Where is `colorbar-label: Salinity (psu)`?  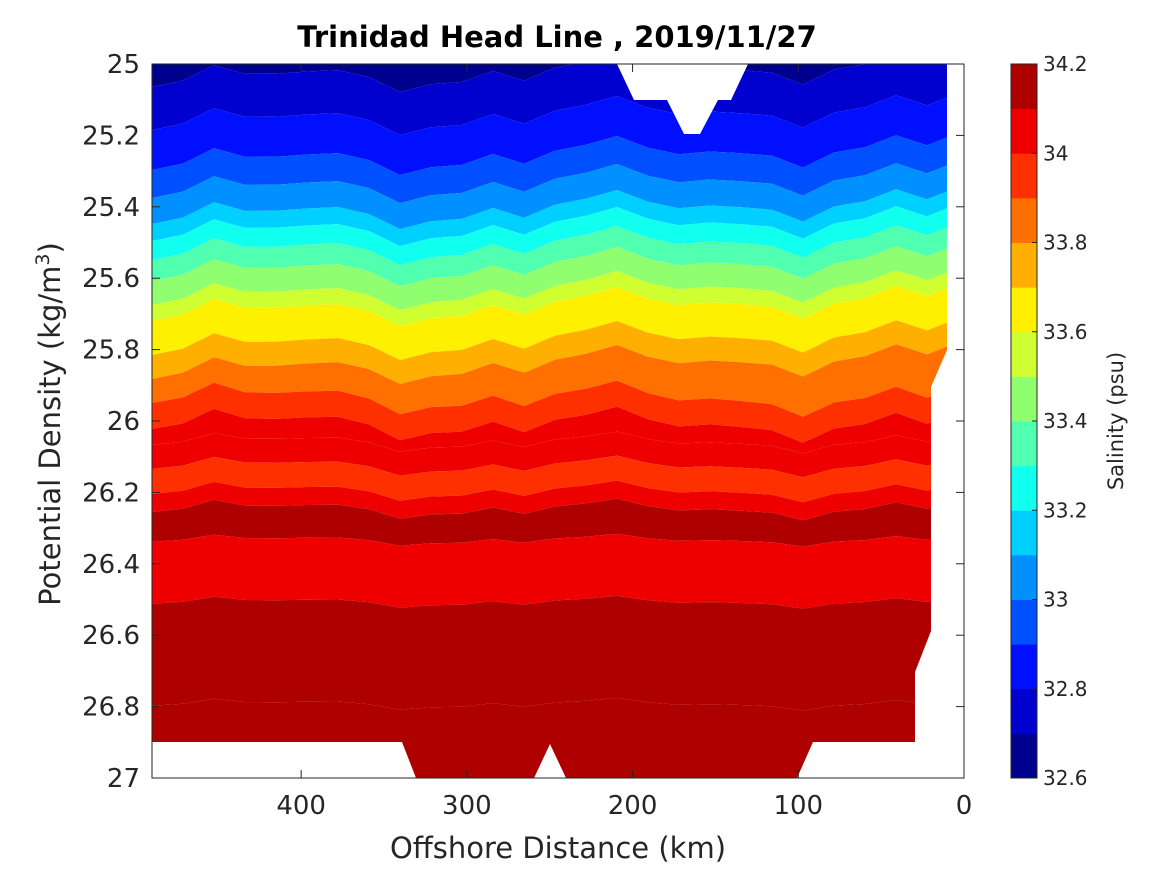 colorbar-label: Salinity (psu) is located at coordinates (1116, 421).